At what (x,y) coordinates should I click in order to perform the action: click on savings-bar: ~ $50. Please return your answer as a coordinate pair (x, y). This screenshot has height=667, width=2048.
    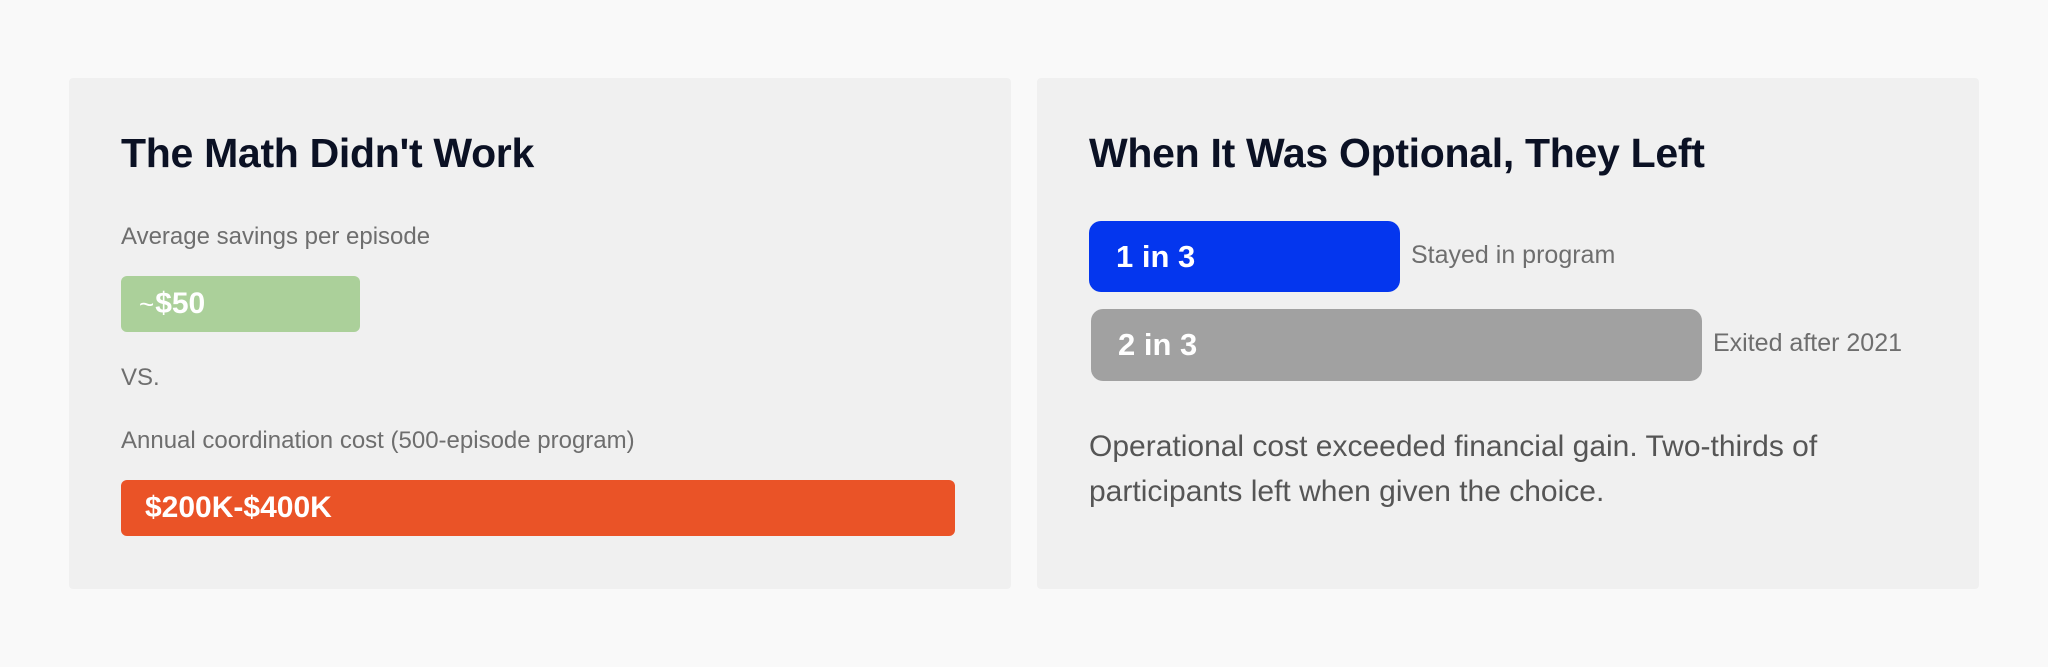
    Looking at the image, I should click on (240, 304).